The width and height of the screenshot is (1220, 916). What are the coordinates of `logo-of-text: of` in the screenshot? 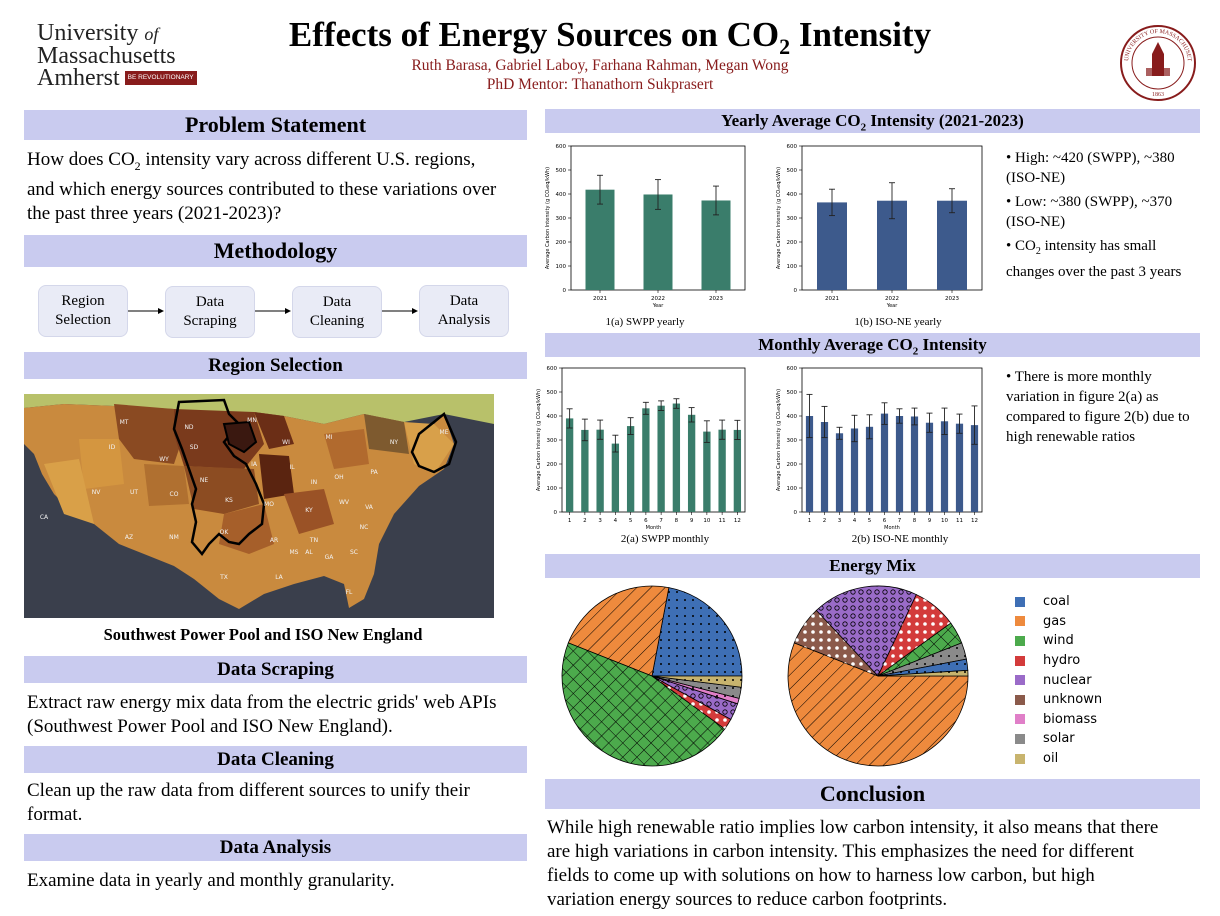 It's located at (151, 34).